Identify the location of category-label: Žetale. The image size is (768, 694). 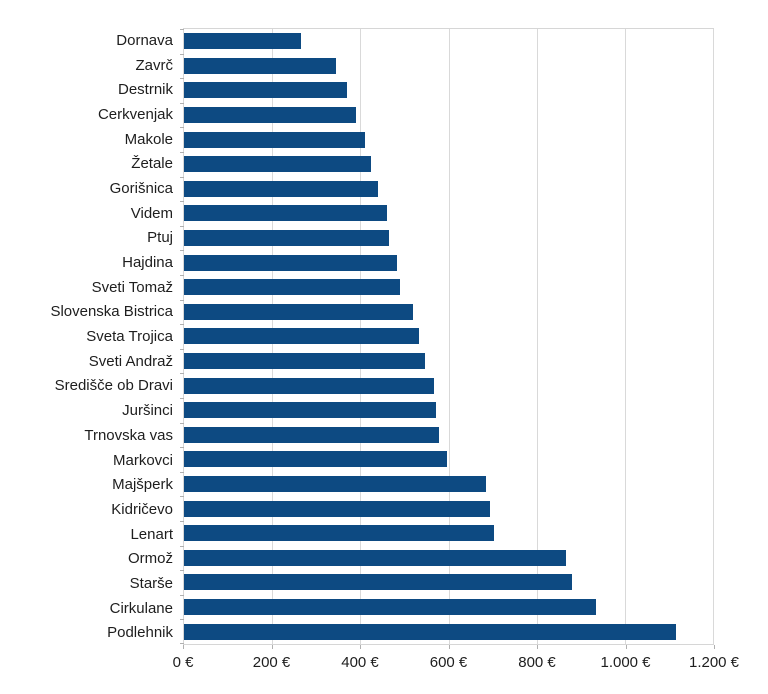
(152, 164).